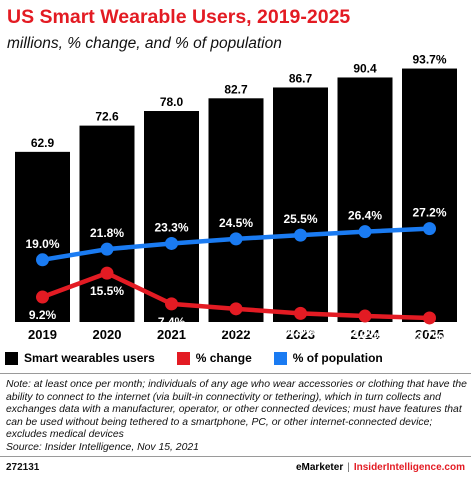  I want to click on footer-brand: eMarketer | InsiderIntelligence.com, so click(380, 467).